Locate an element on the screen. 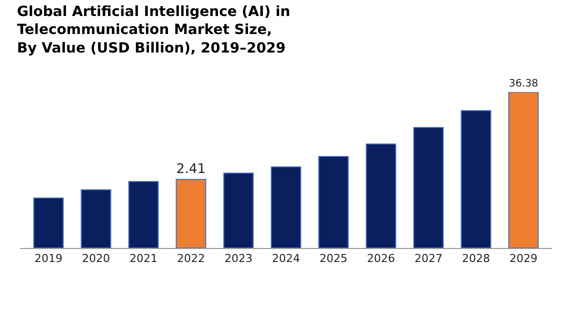 The width and height of the screenshot is (567, 318). x-tick-label: 2027 is located at coordinates (428, 259).